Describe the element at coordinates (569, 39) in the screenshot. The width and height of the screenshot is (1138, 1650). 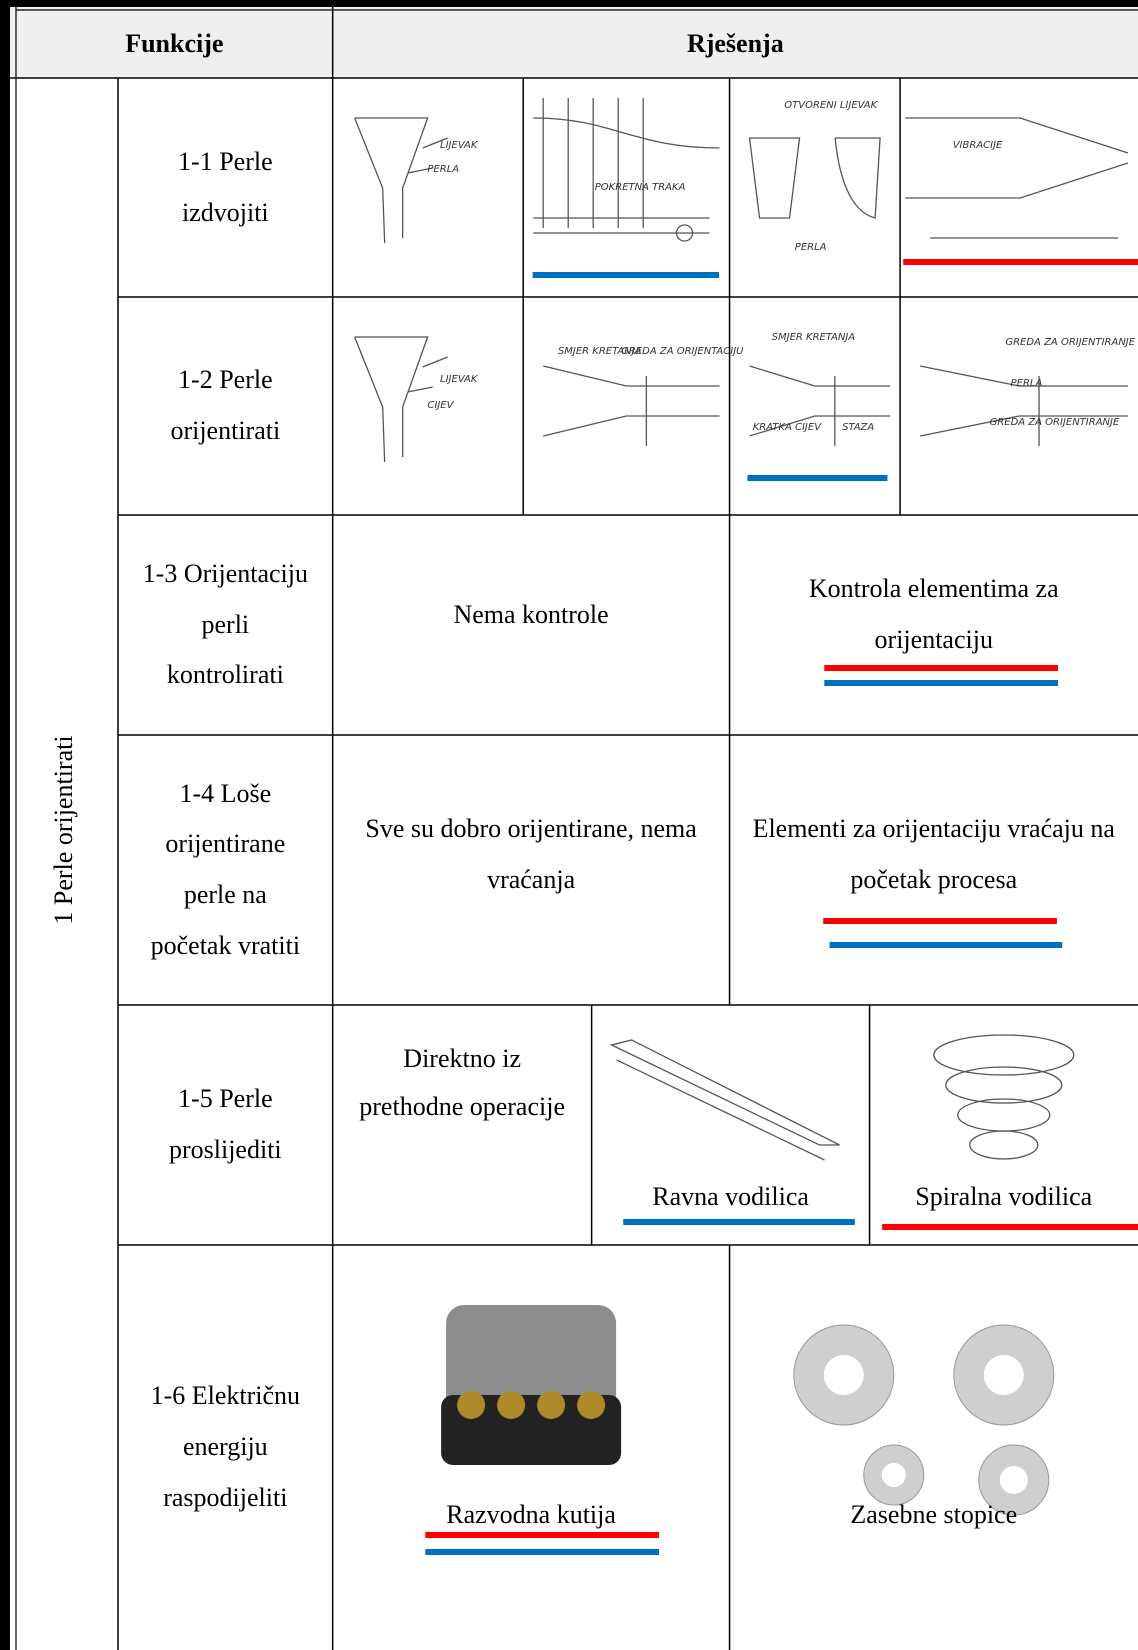
I see `header-bg` at that location.